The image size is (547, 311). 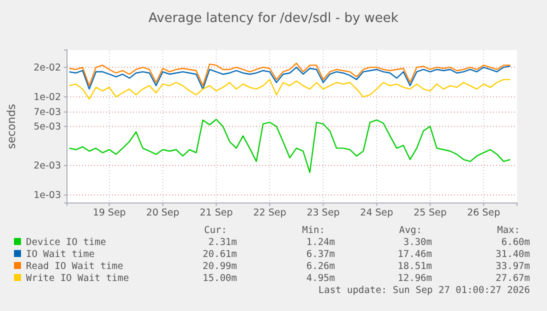 I want to click on text: 33.97m, so click(x=513, y=266).